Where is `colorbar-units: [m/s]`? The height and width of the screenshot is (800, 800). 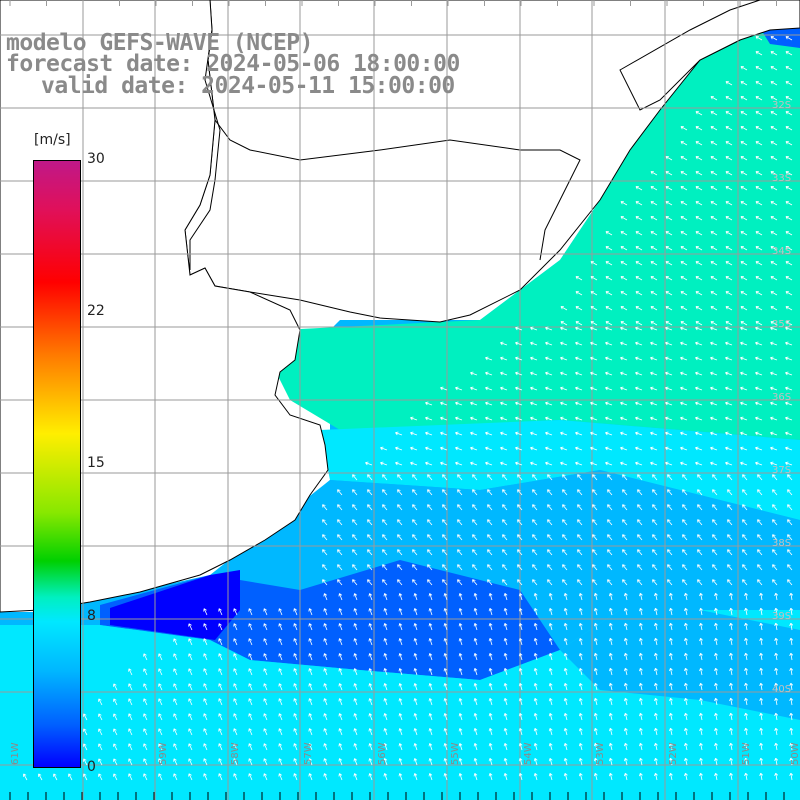 colorbar-units: [m/s] is located at coordinates (52, 140).